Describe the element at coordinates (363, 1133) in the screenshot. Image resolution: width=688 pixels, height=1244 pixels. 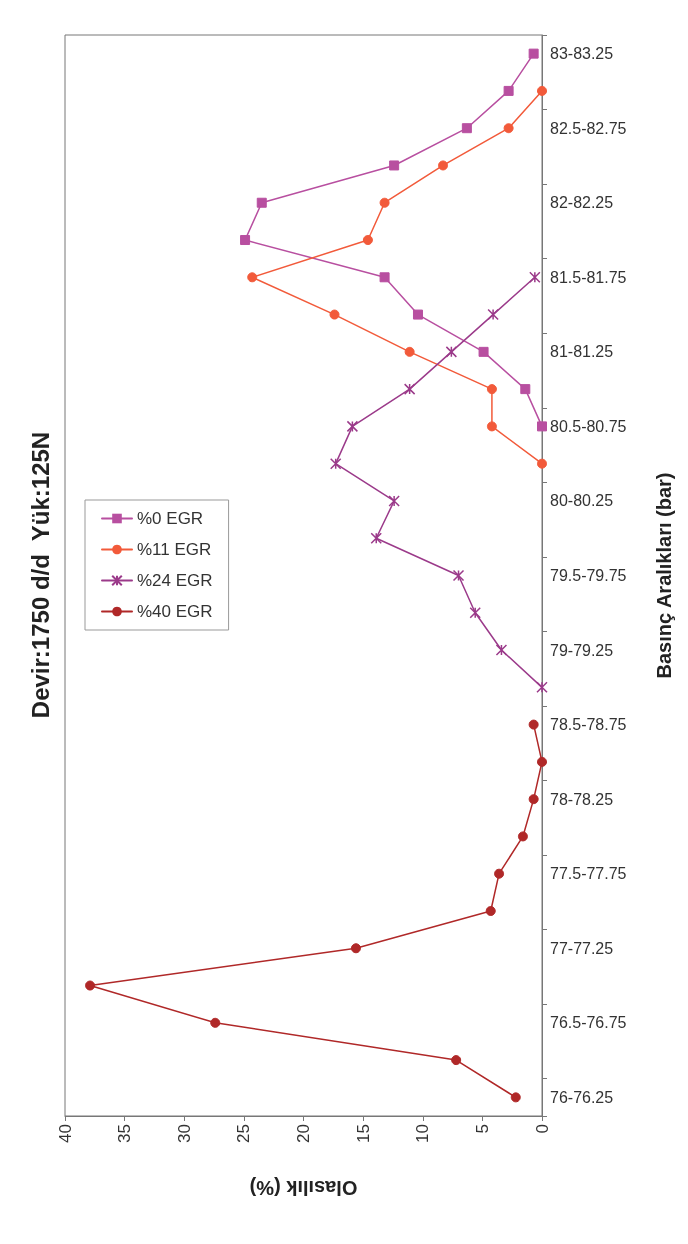
I see `x-tick-label: 15` at that location.